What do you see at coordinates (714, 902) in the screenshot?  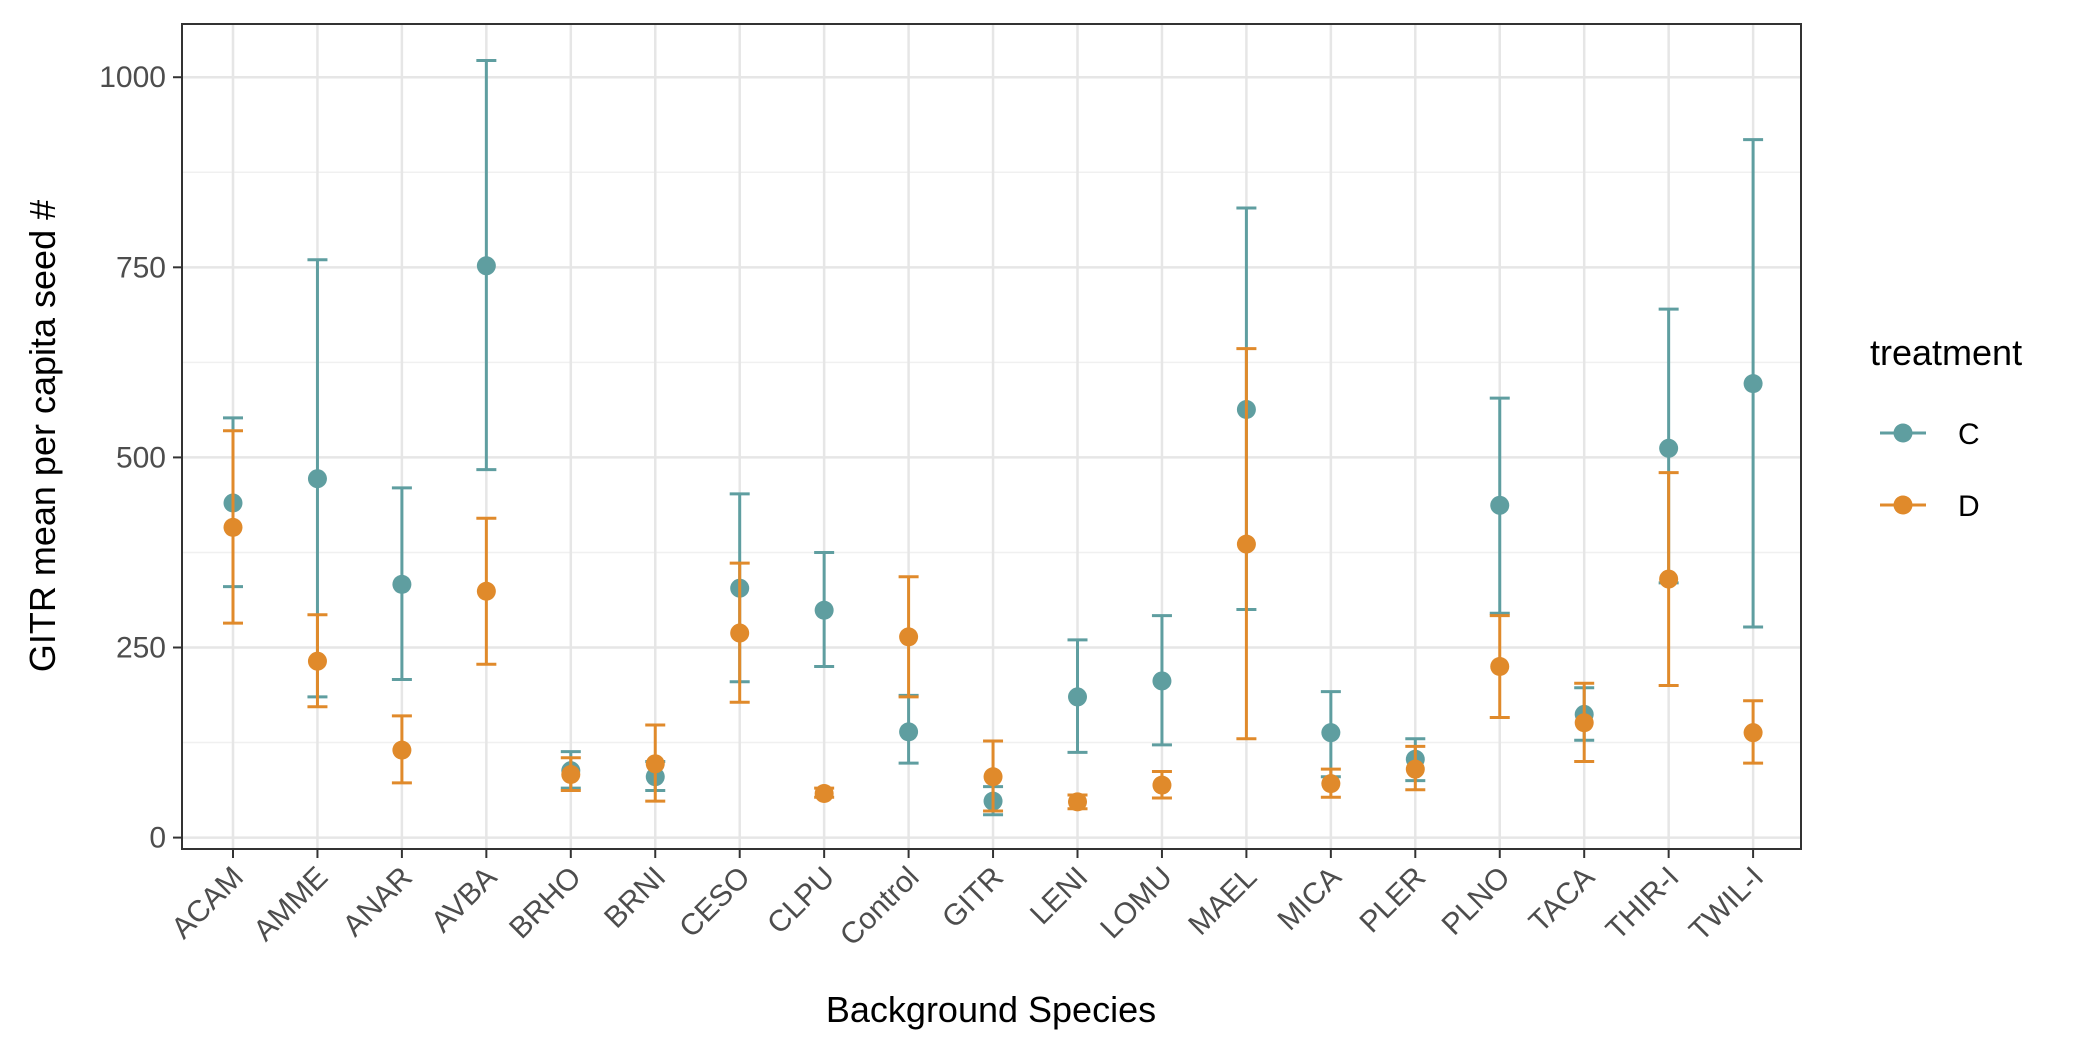 I see `x-tick-label: CESO` at bounding box center [714, 902].